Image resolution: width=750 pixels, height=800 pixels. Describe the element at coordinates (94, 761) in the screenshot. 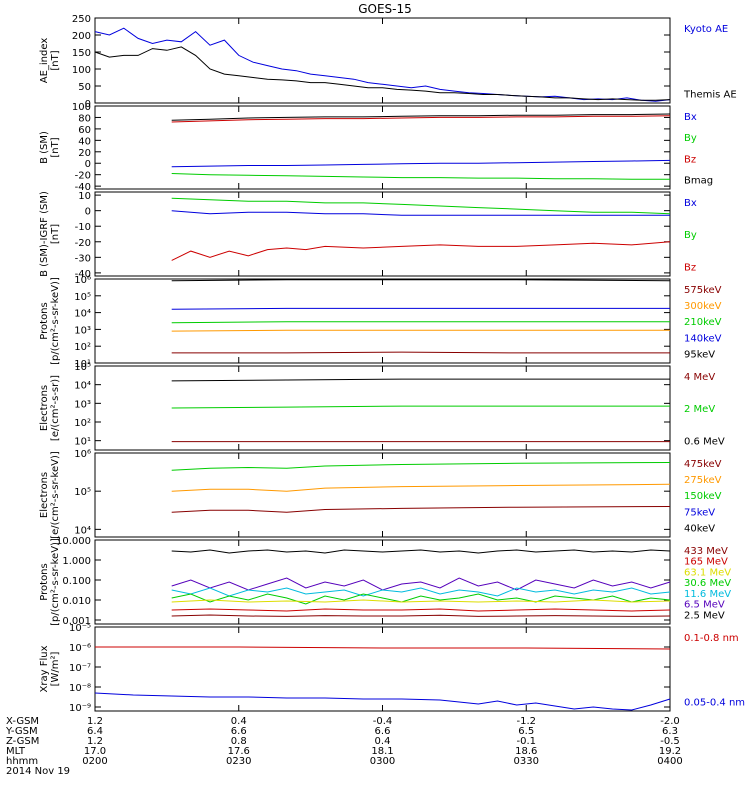

I see `x-tick-label: 0200` at that location.